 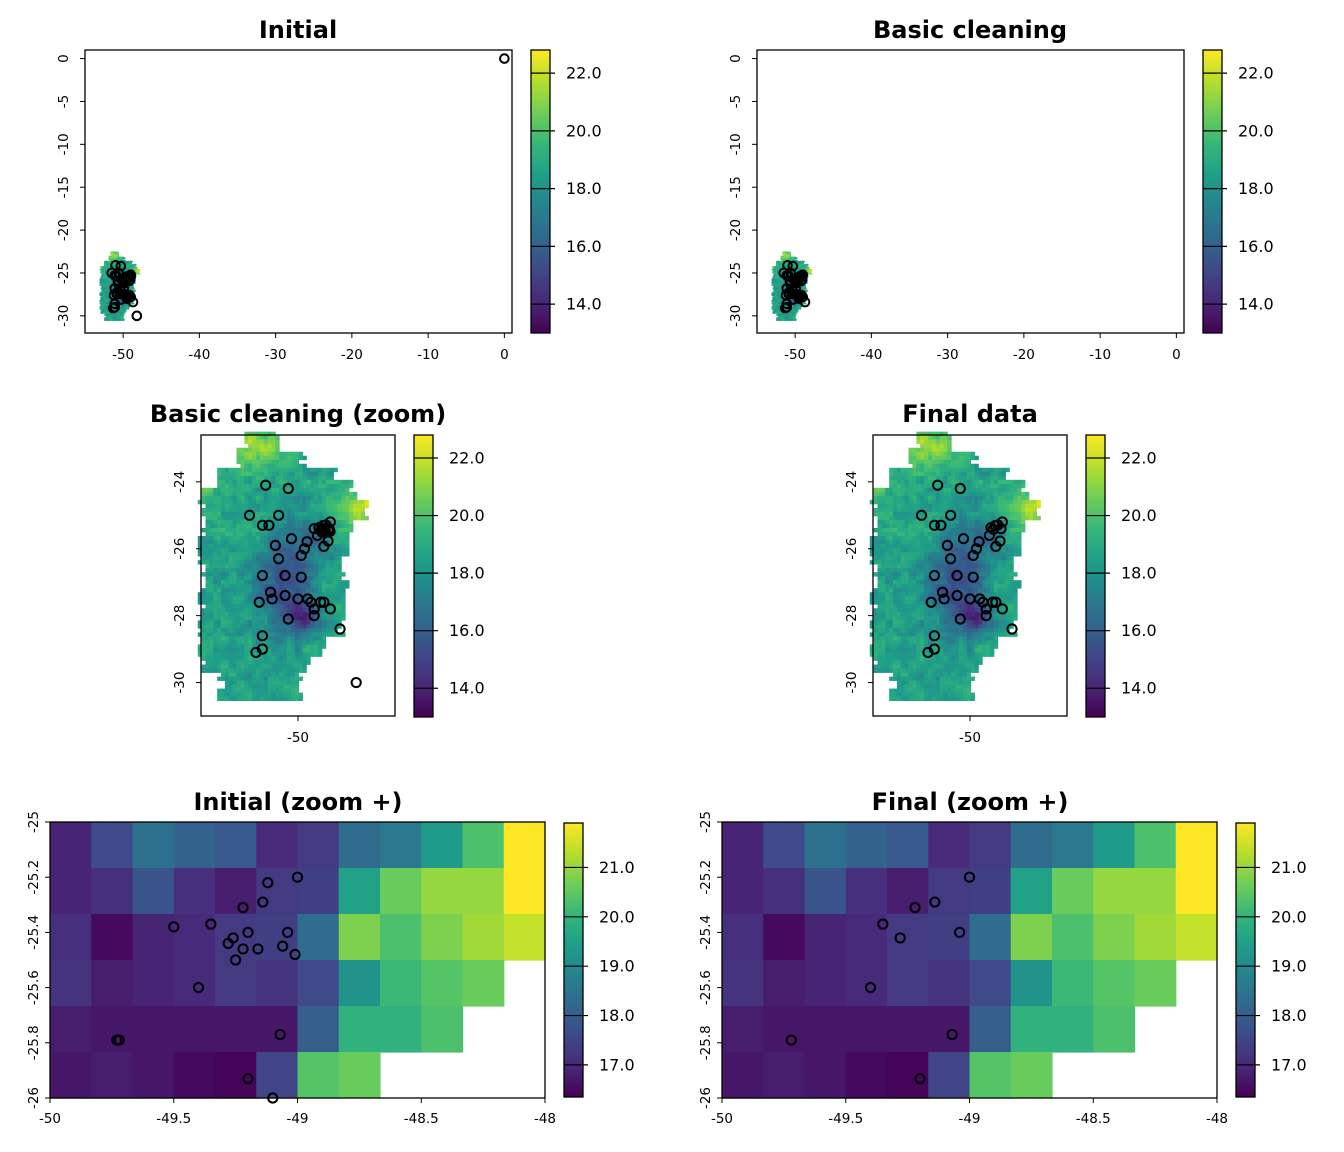 I want to click on colorbar: 22.020.018.016.014.0, so click(x=1238, y=191).